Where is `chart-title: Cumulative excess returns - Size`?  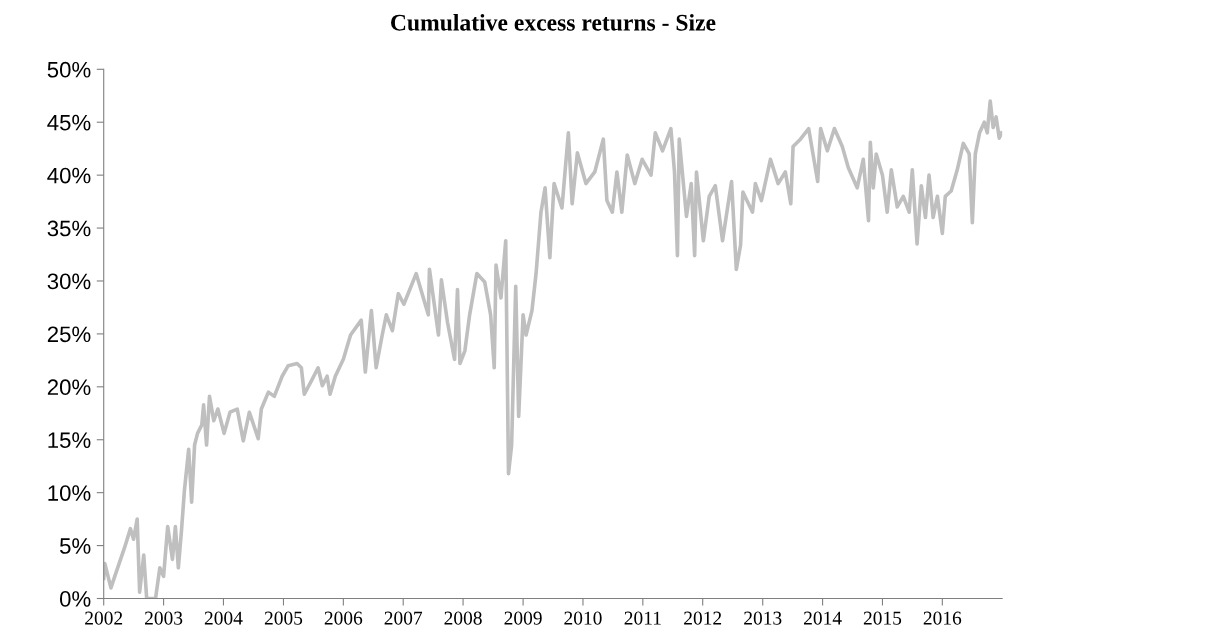
chart-title: Cumulative excess returns - Size is located at coordinates (553, 22).